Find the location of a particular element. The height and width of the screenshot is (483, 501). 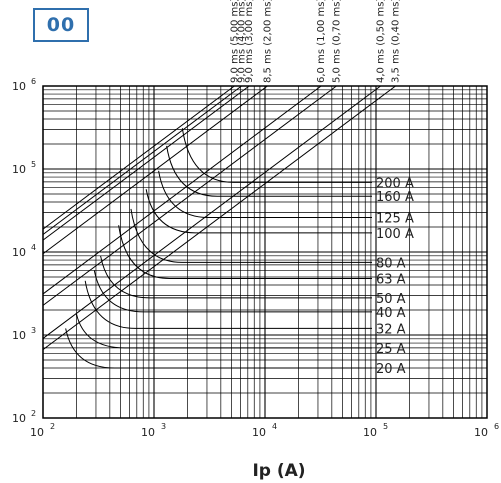

y-tick-exponent: 5 is located at coordinates (33, 164).